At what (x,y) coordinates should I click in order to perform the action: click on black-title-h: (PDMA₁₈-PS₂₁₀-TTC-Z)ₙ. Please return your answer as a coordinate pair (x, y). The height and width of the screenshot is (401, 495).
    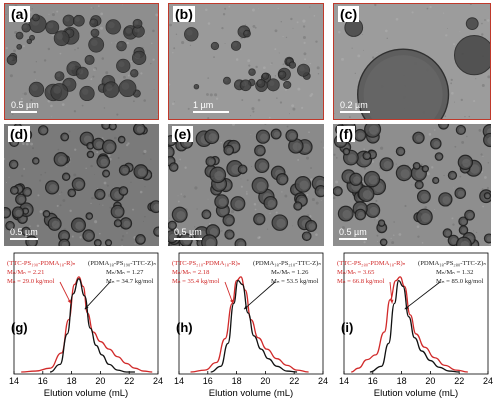
    Looking at the image, I should click on (287, 263).